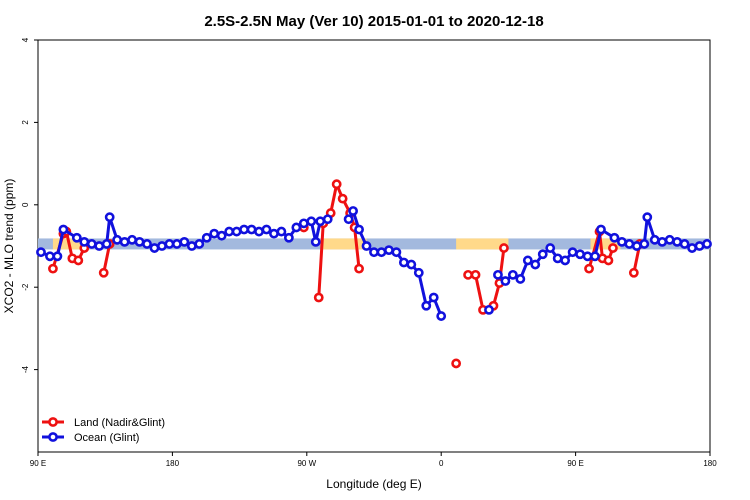 The image size is (750, 500). What do you see at coordinates (103, 430) in the screenshot?
I see `legend: Land (Nadir&Glint) Ocean (Glint)` at bounding box center [103, 430].